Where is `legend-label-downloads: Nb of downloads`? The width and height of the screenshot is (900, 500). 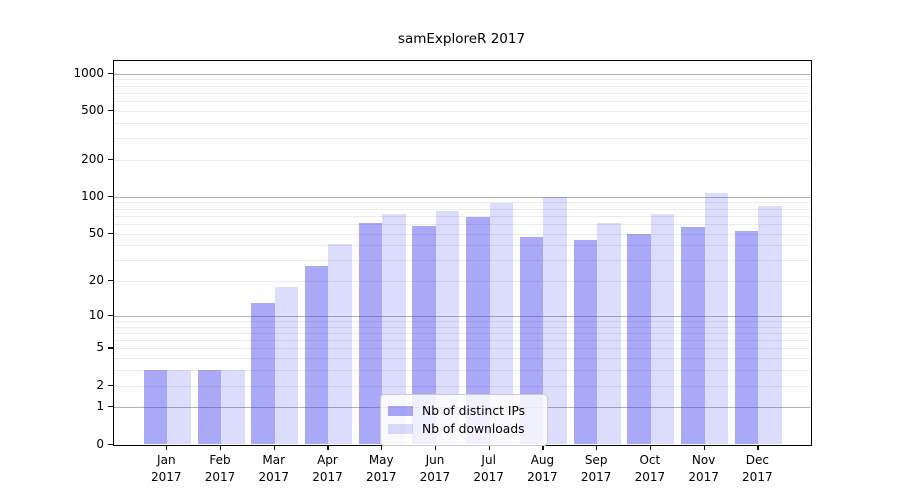 legend-label-downloads: Nb of downloads is located at coordinates (473, 429).